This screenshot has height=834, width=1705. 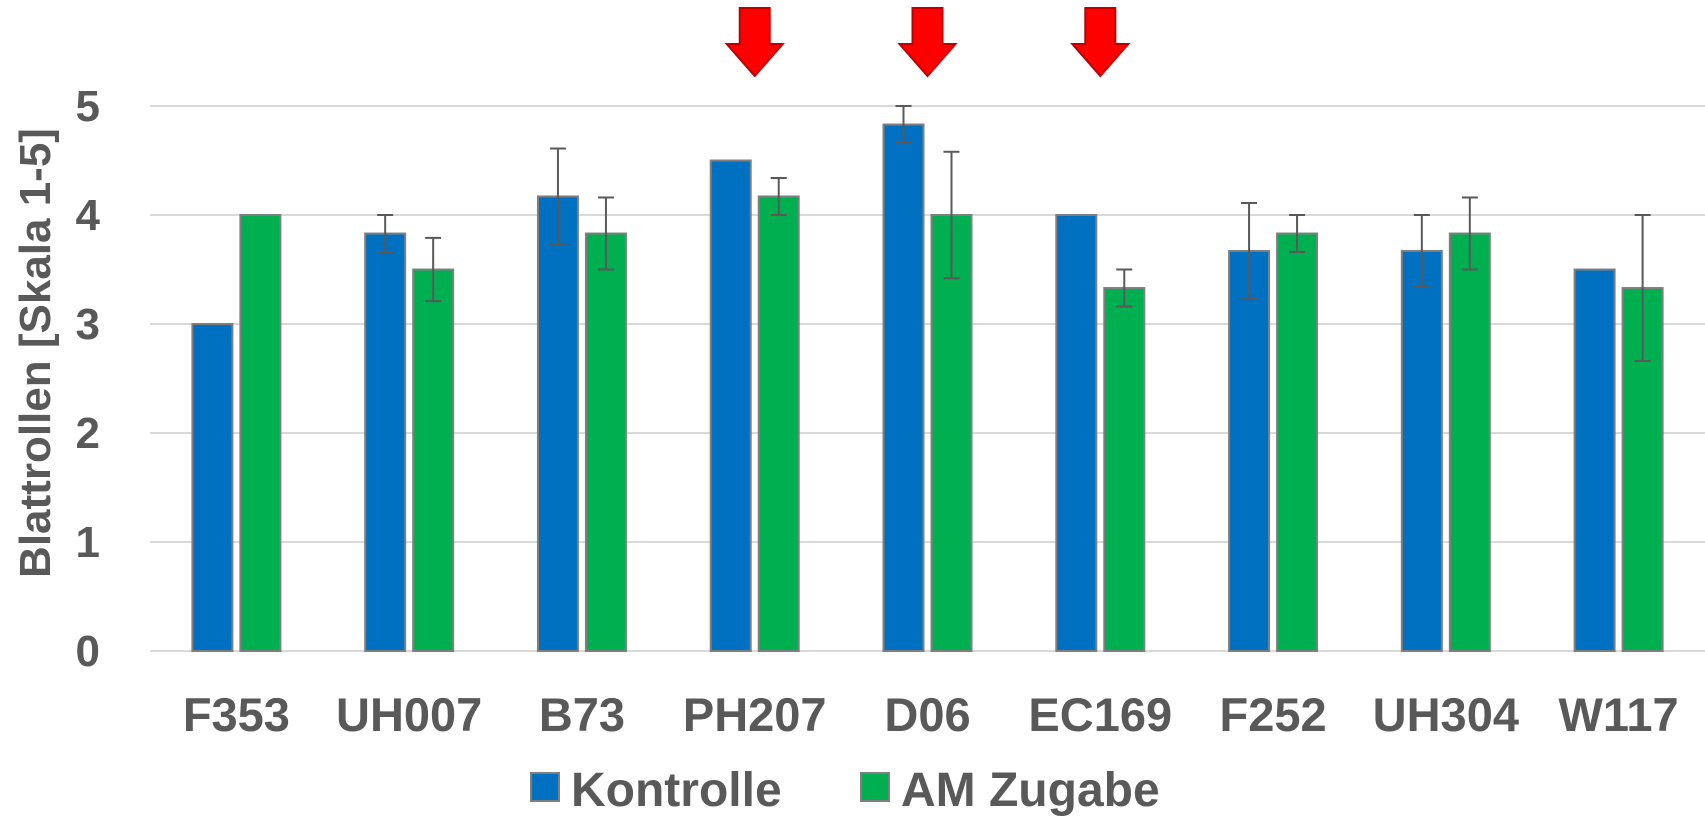 I want to click on bar-am-zugabe-b73, so click(x=605, y=442).